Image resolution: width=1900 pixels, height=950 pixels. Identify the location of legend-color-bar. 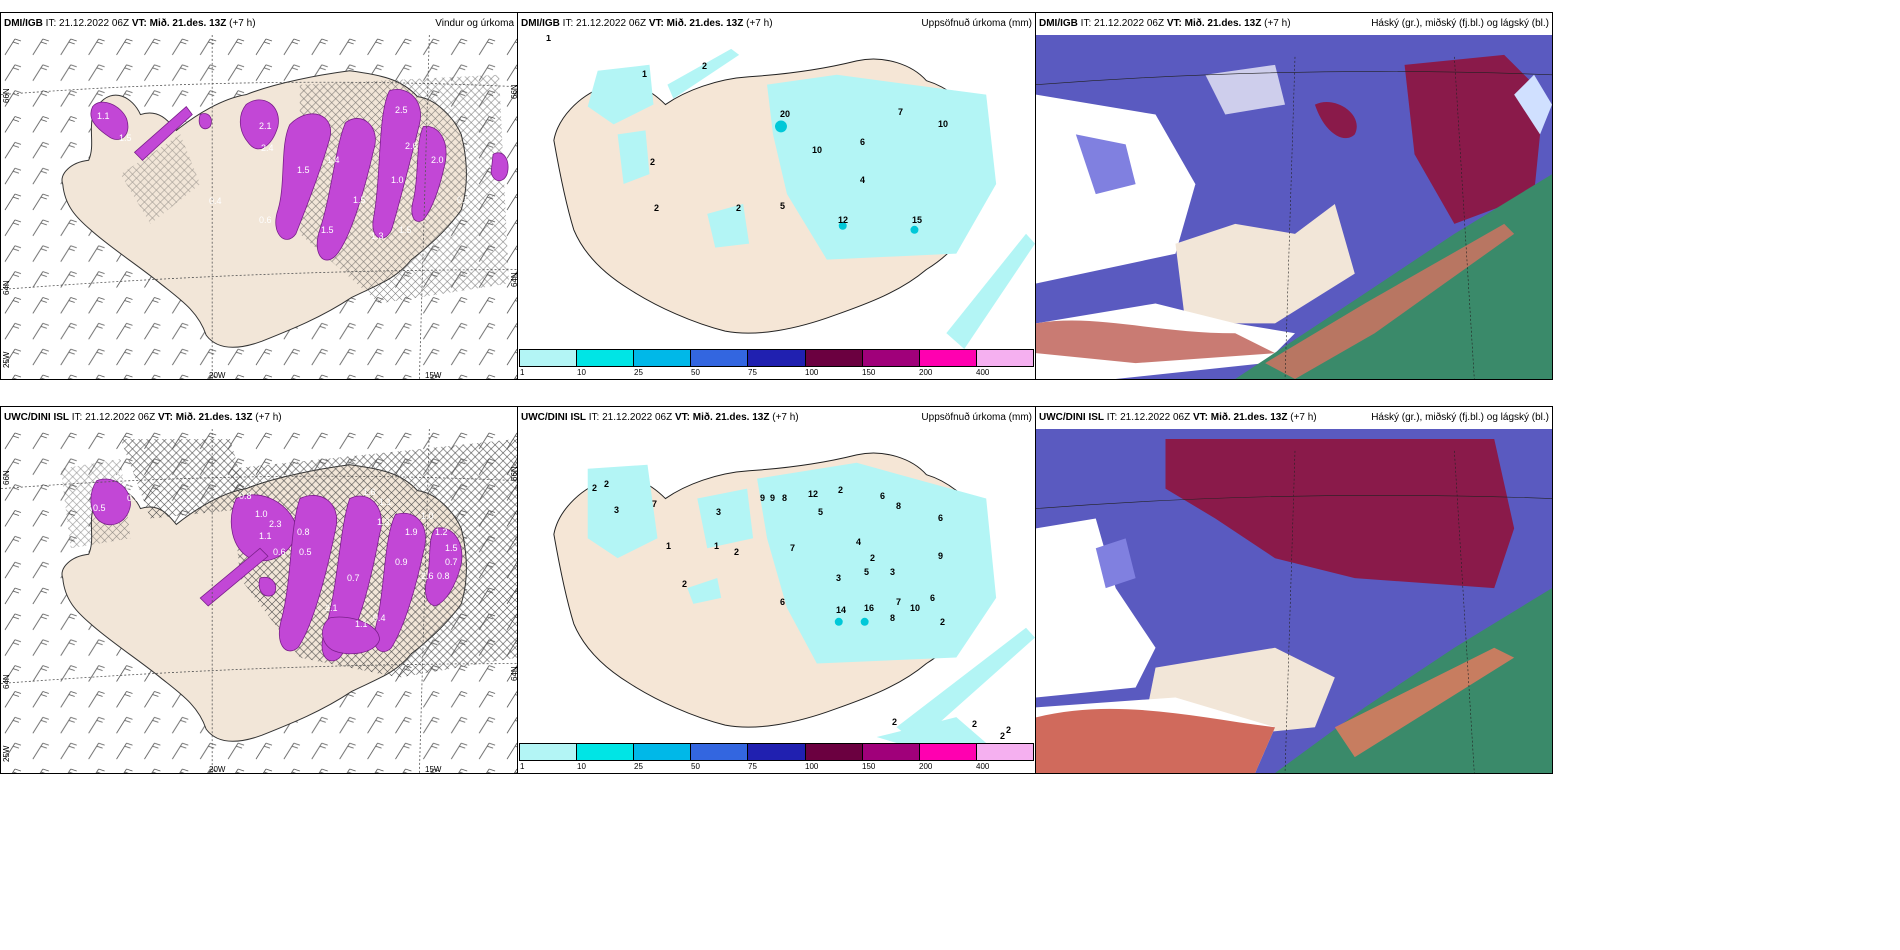
(776, 358).